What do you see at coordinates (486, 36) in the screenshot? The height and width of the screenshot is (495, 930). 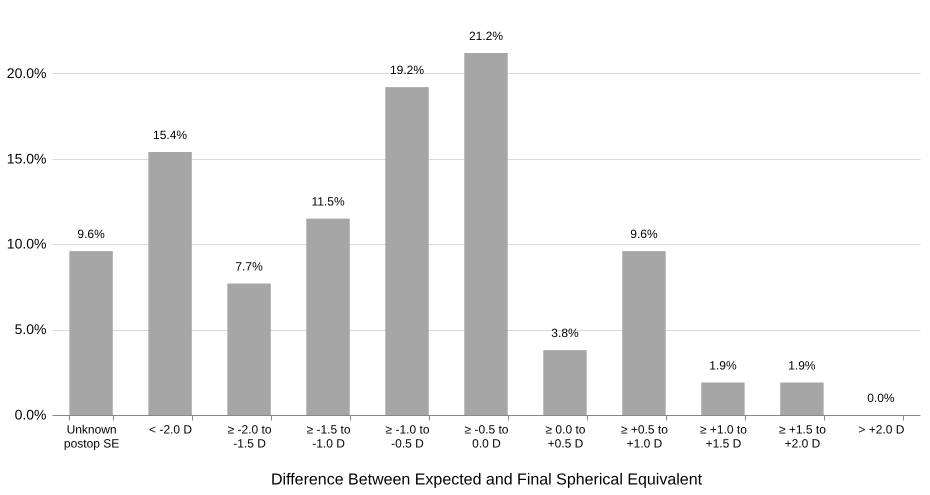 I see `data-label: 21.2%` at bounding box center [486, 36].